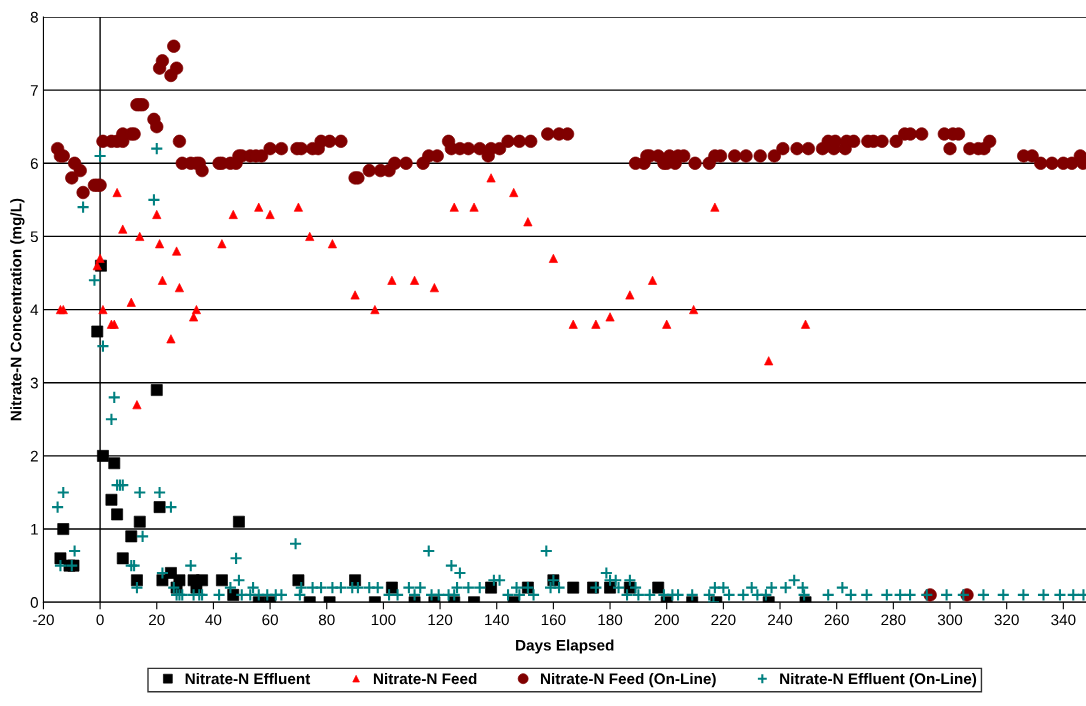  Describe the element at coordinates (213, 620) in the screenshot. I see `x-tick-label: 40` at that location.